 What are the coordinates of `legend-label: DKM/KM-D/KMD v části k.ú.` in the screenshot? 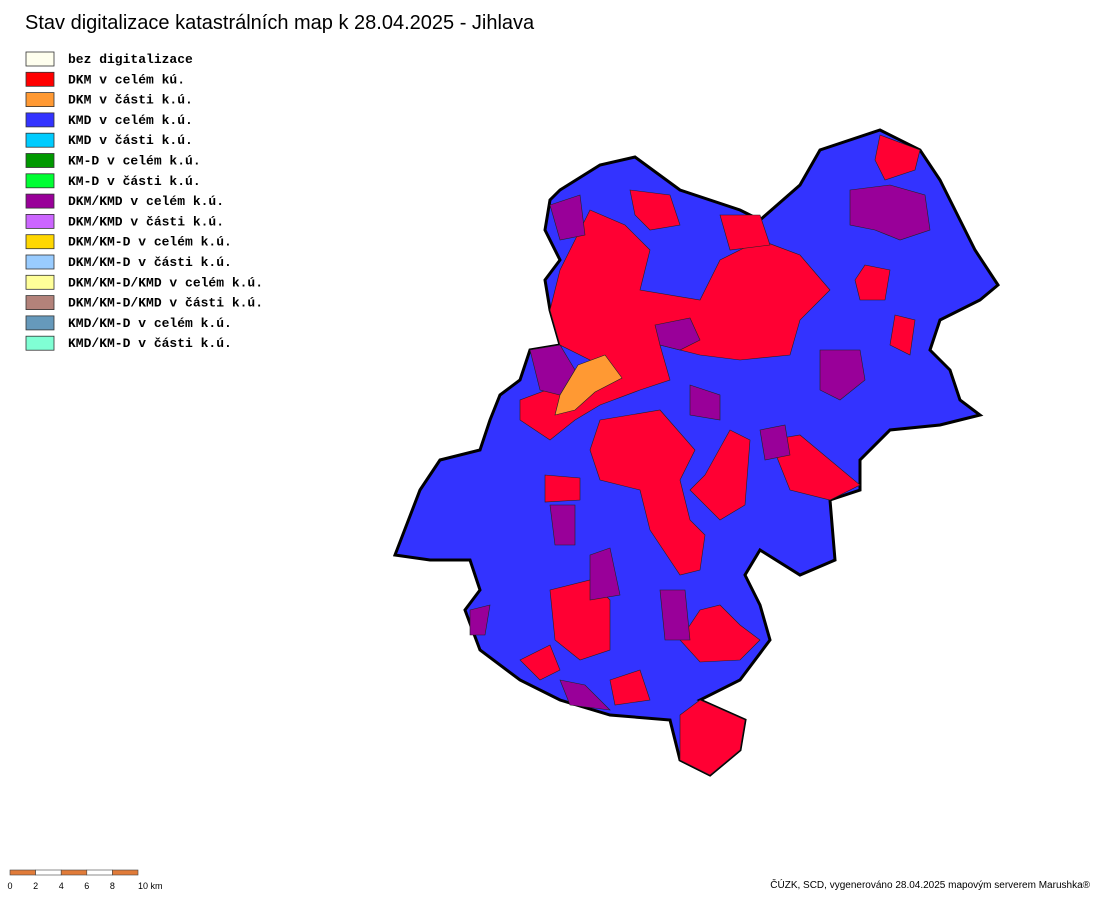 It's located at (165, 303).